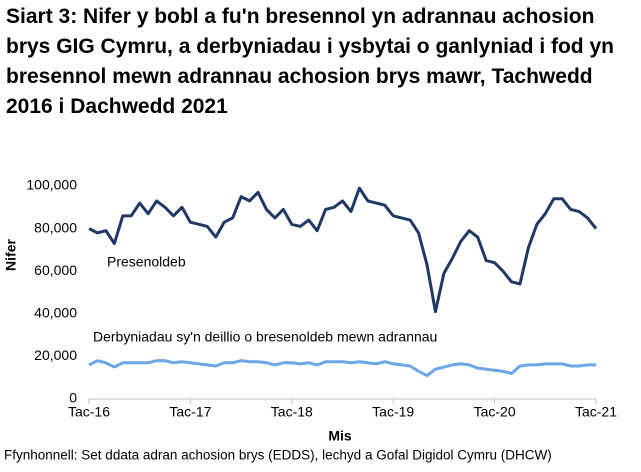  Describe the element at coordinates (342, 368) in the screenshot. I see `data-line` at that location.